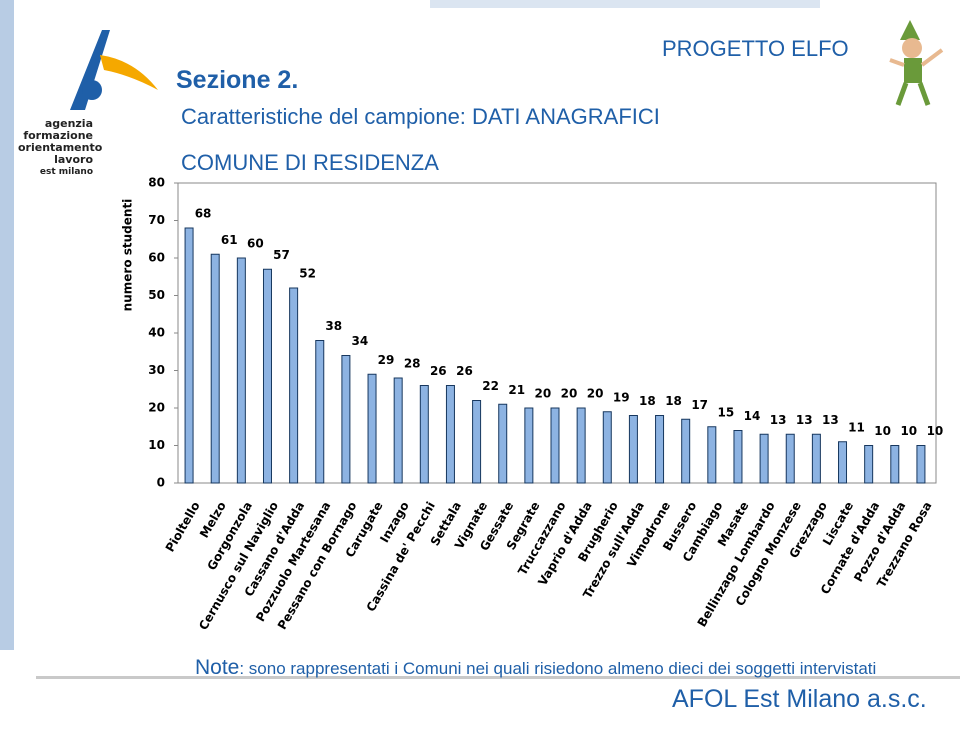 The height and width of the screenshot is (737, 960). Describe the element at coordinates (412, 364) in the screenshot. I see `value-label: 28` at that location.